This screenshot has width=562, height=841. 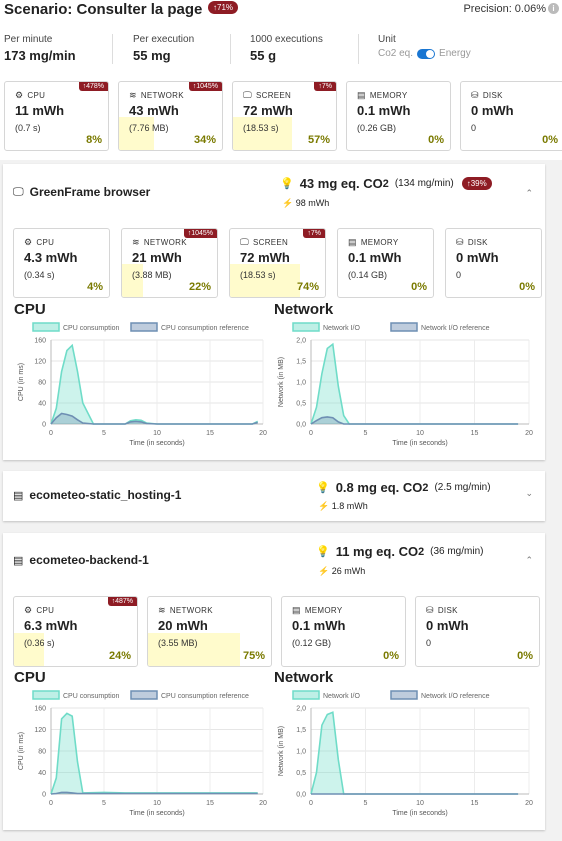 What do you see at coordinates (157, 257) in the screenshot?
I see `metric-value: 21 mWh` at bounding box center [157, 257].